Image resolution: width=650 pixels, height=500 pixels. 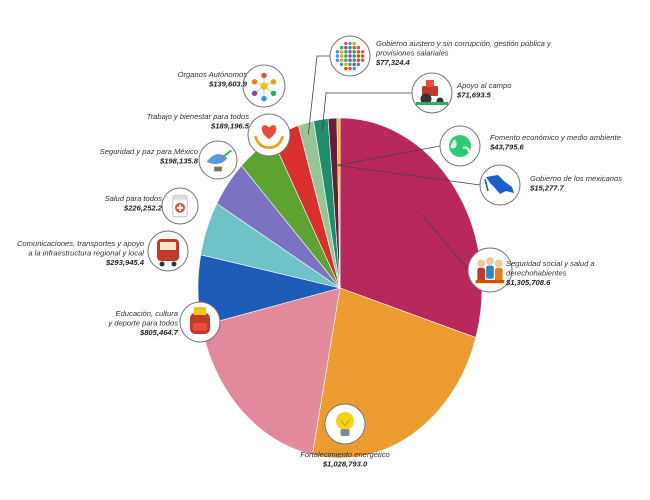 I want to click on label-line-seguridad-social: derechohabientes, so click(x=536, y=273).